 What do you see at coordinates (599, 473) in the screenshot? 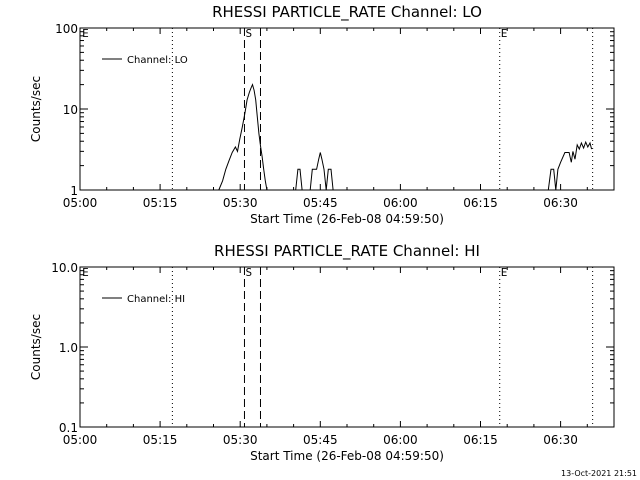
I see `footer-timestamp: 13-Oct-2021 21:51` at bounding box center [599, 473].